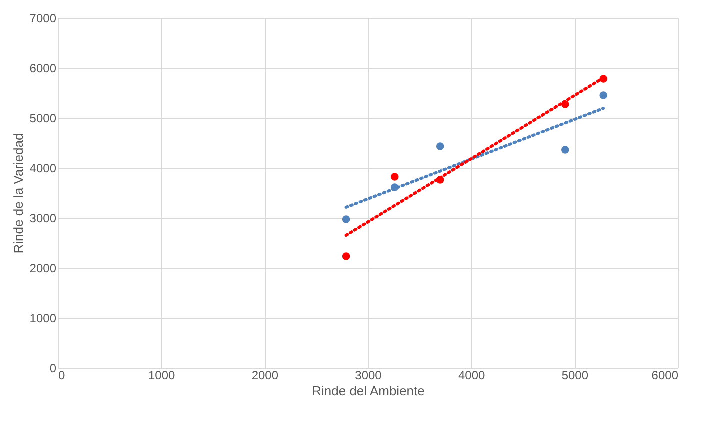 The width and height of the screenshot is (718, 430). What do you see at coordinates (265, 375) in the screenshot?
I see `x-tick-label: 2000` at bounding box center [265, 375].